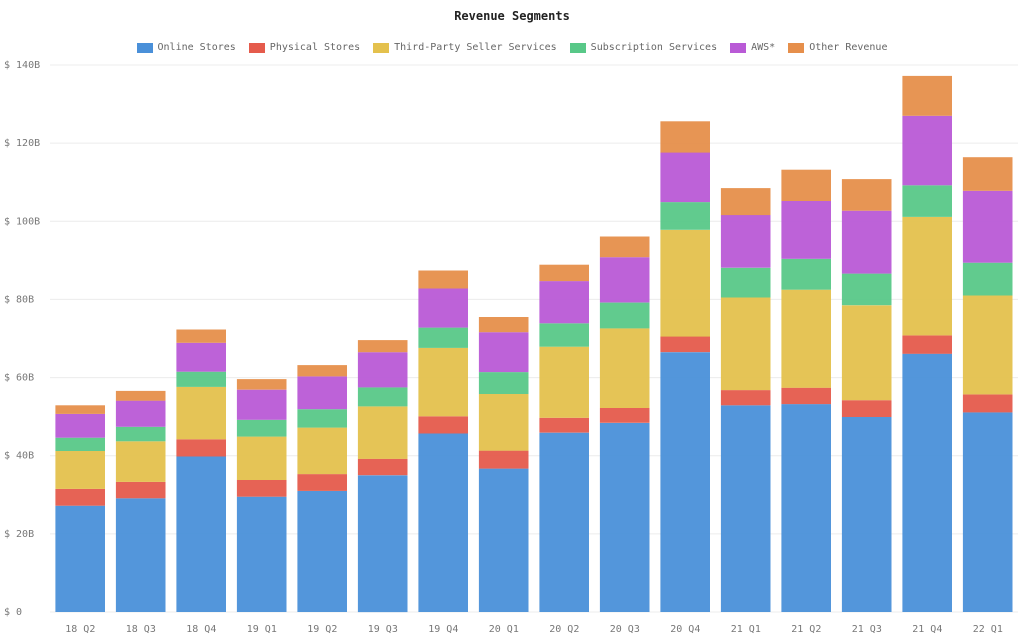 This screenshot has height=640, width=1024. What do you see at coordinates (752, 47) in the screenshot?
I see `legend-item: AWS*` at bounding box center [752, 47].